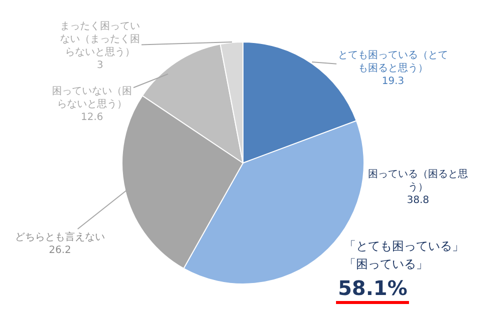 Image resolution: width=496 pixels, height=309 pixels. What do you see at coordinates (60, 237) in the screenshot?
I see `slice-label: どちらとも言えない` at bounding box center [60, 237].